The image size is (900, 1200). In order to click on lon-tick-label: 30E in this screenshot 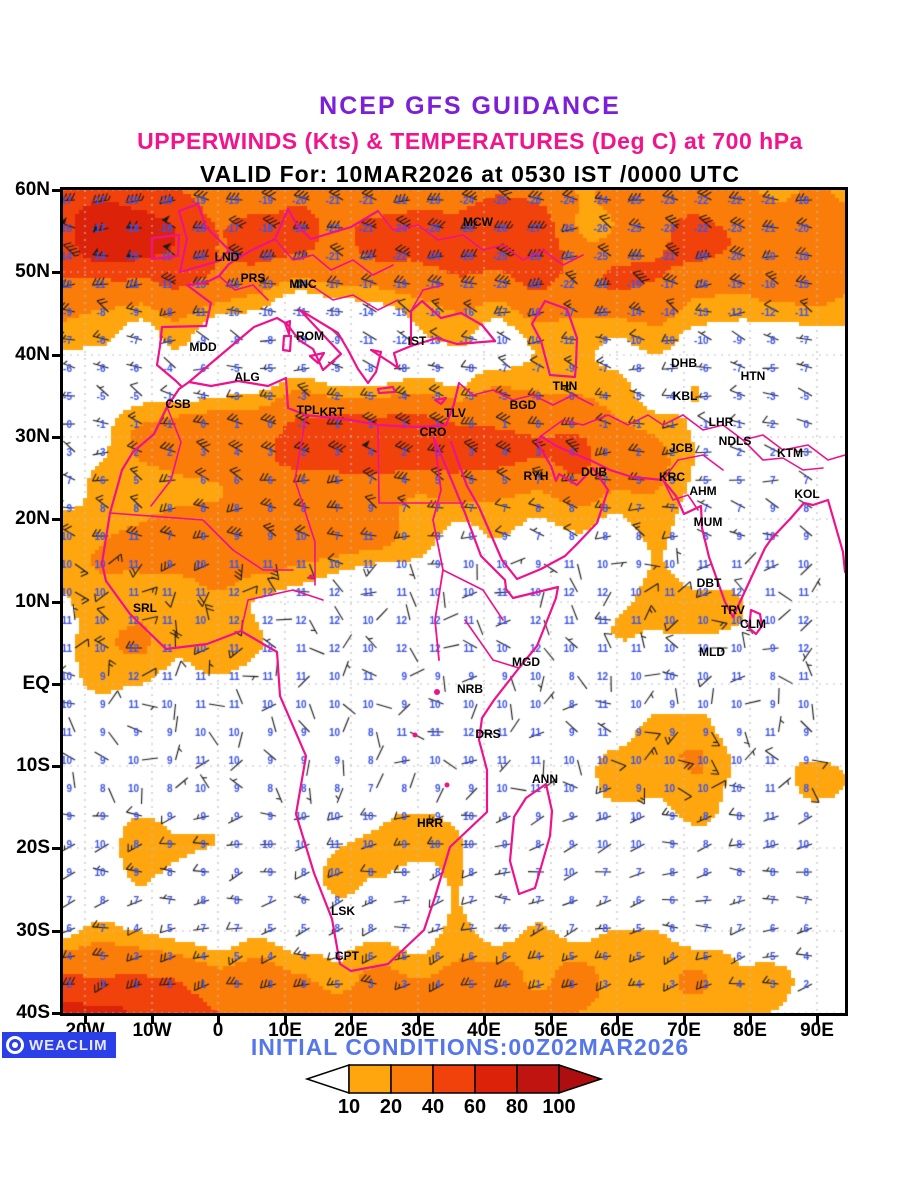, I will do `click(418, 1030)`.